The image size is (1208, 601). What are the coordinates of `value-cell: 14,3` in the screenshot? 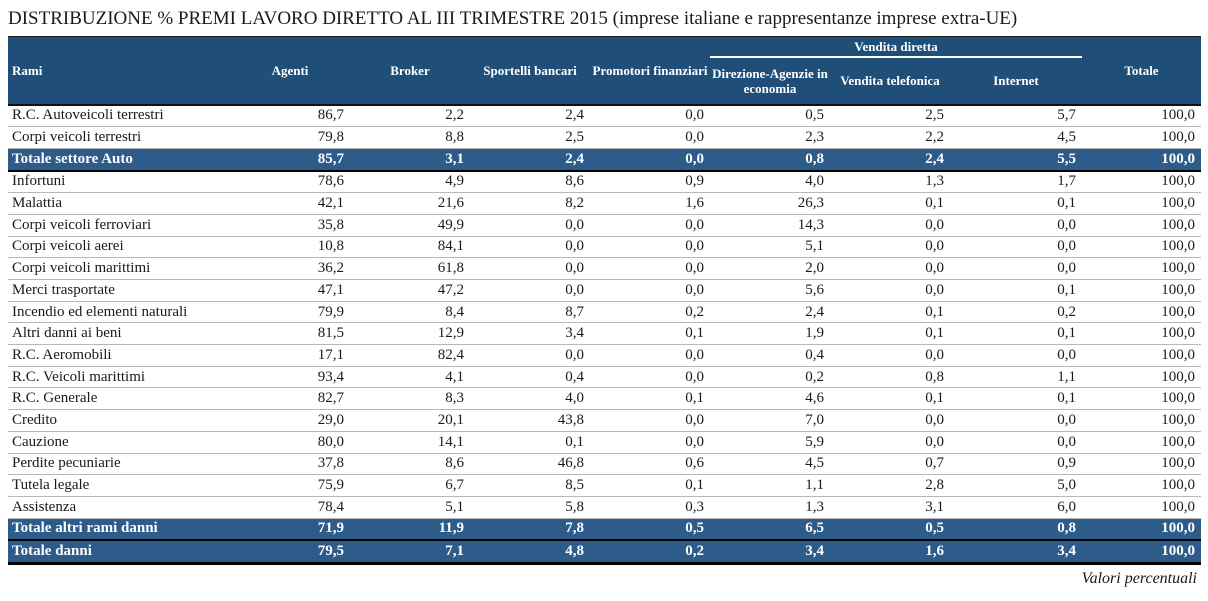 It's located at (770, 225).